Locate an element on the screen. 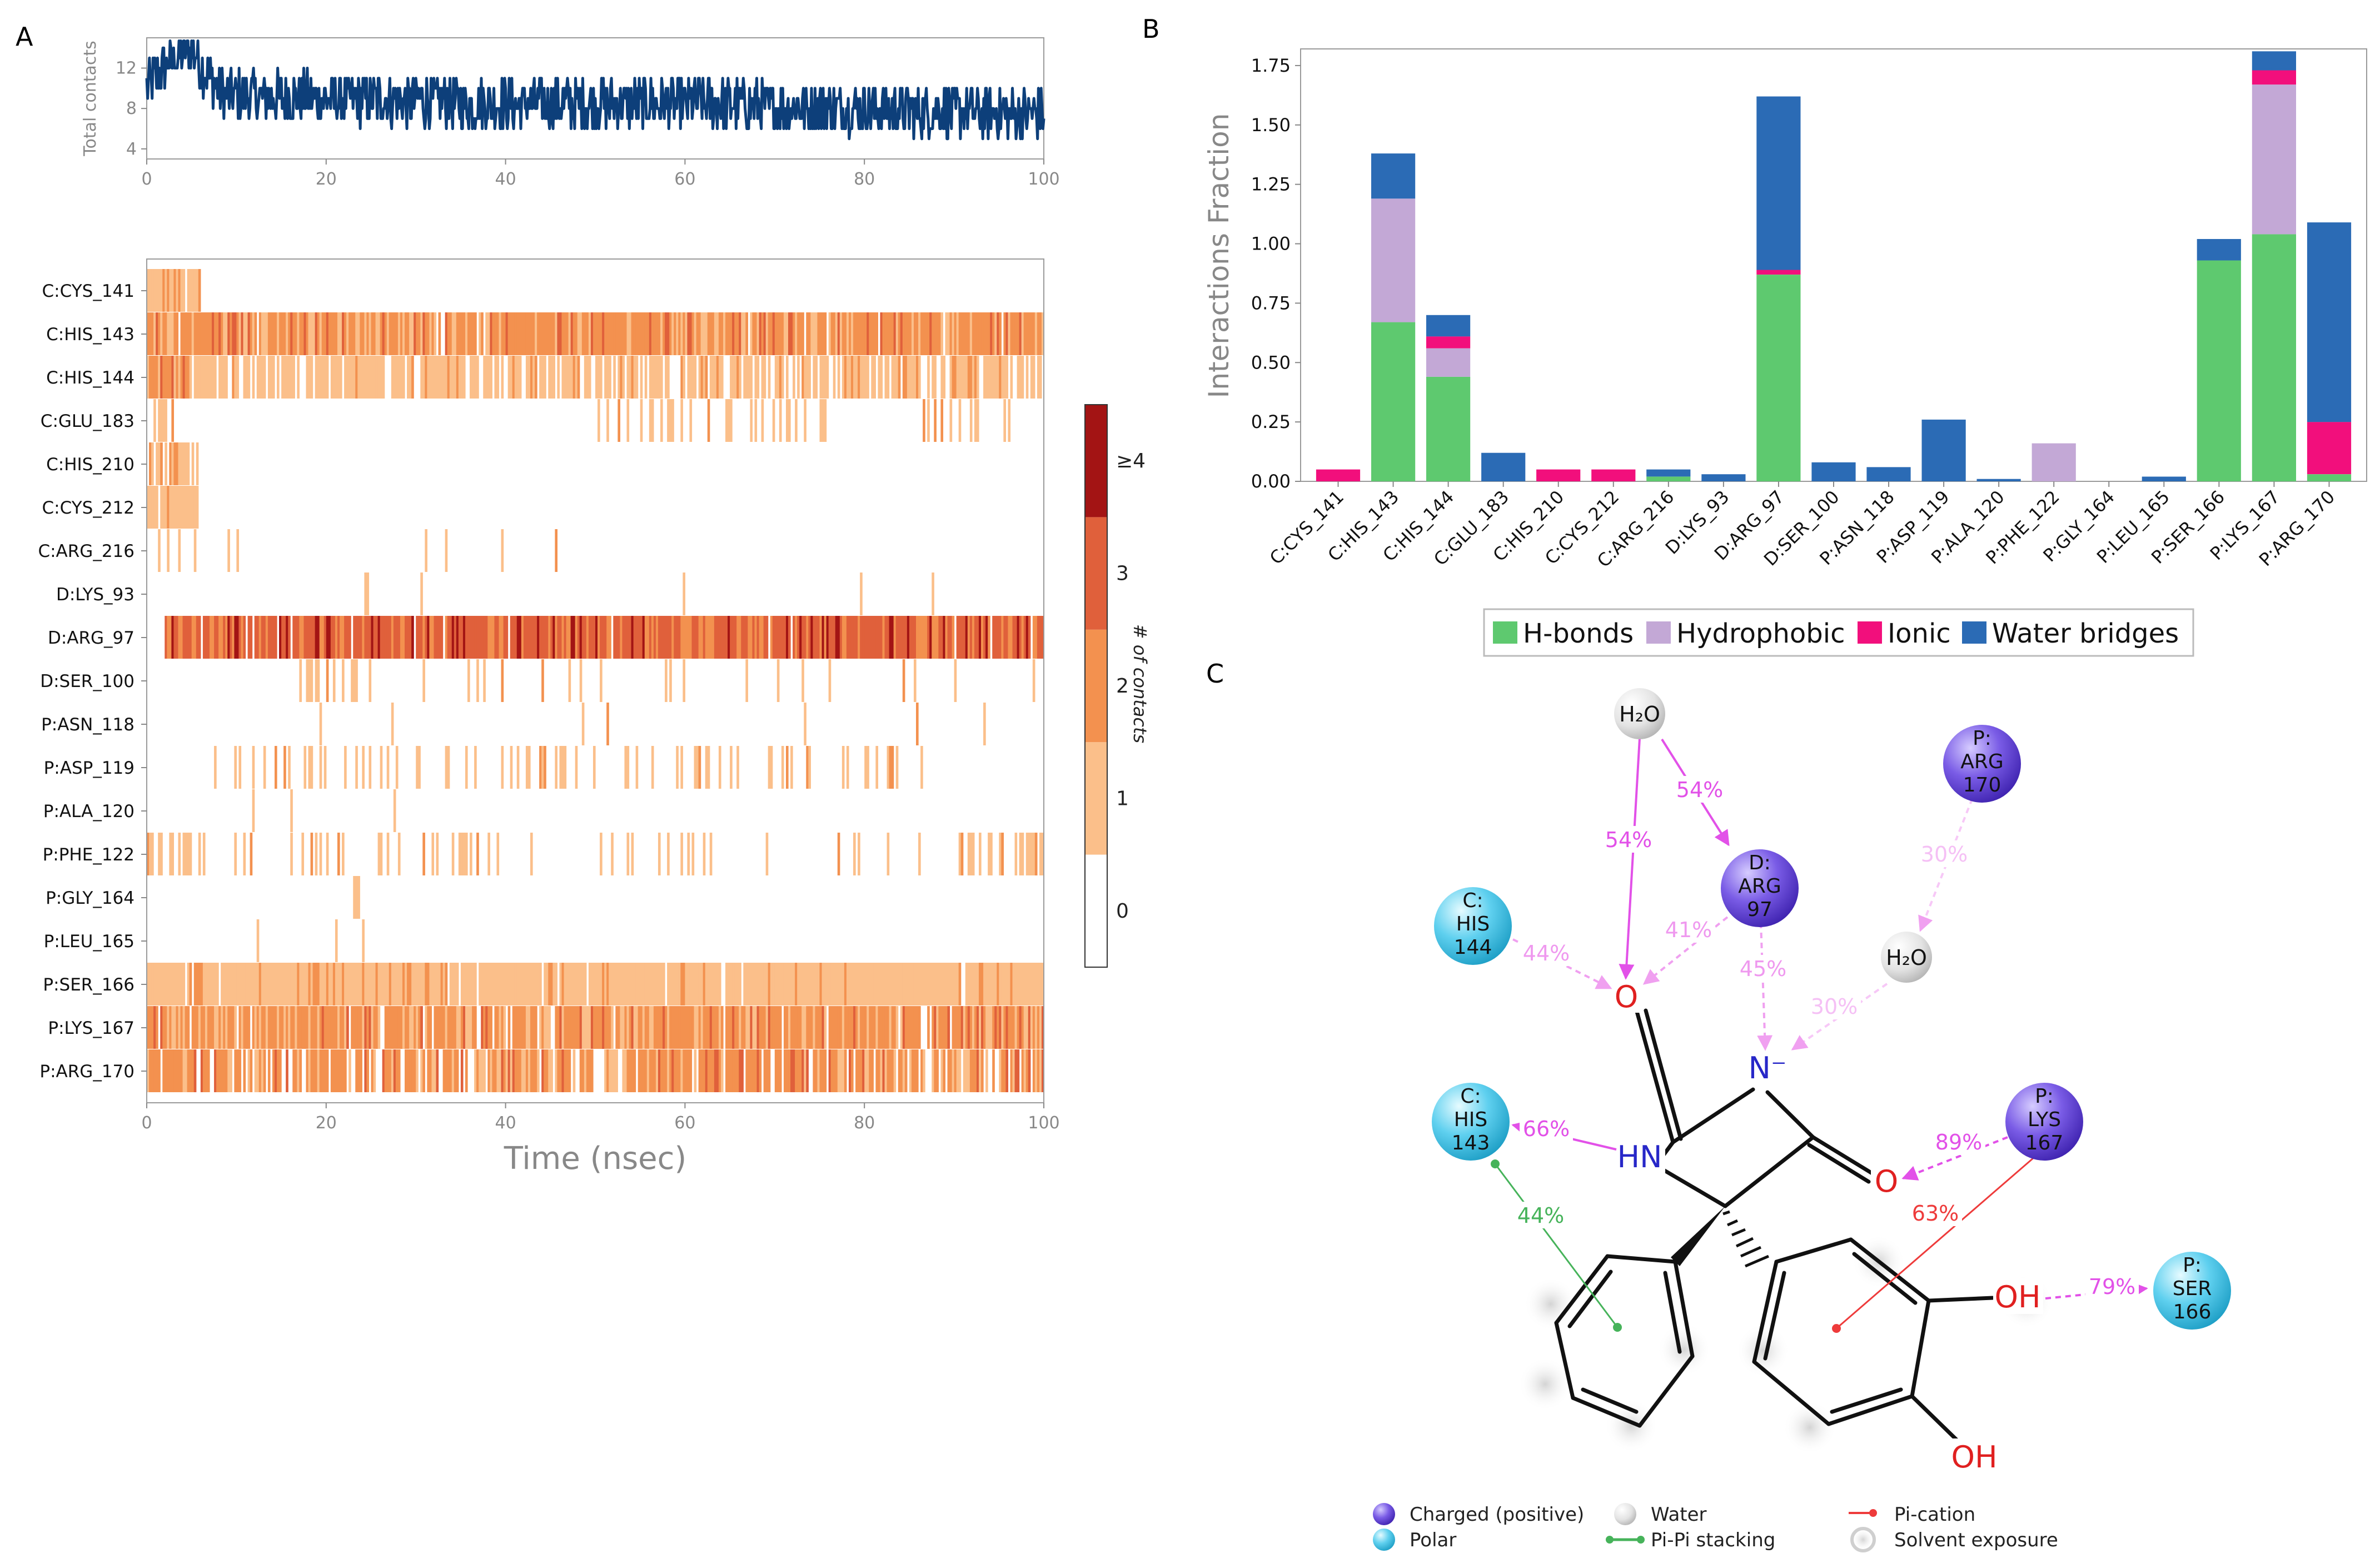 The width and height of the screenshot is (2380, 1568). hbond-line-lys167-o is located at coordinates (1954, 1158).